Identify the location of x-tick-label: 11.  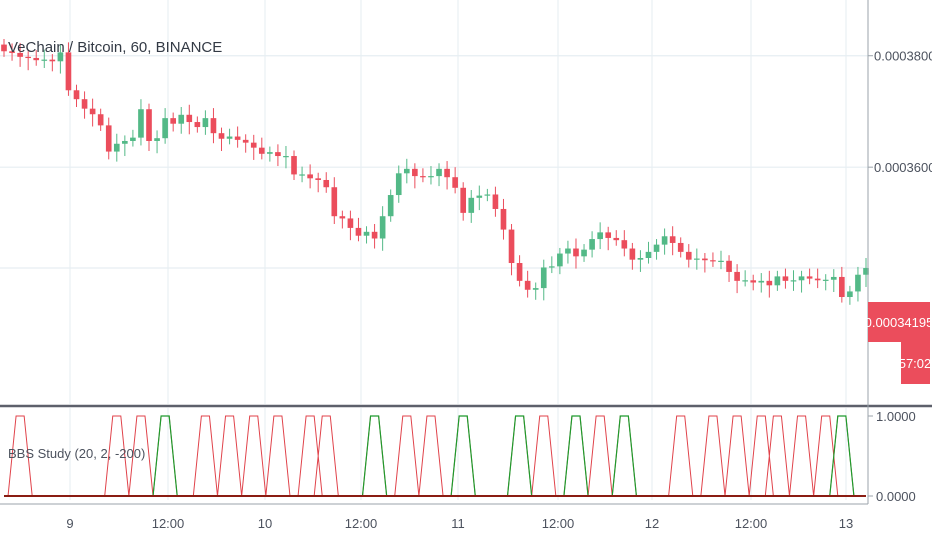
(458, 523).